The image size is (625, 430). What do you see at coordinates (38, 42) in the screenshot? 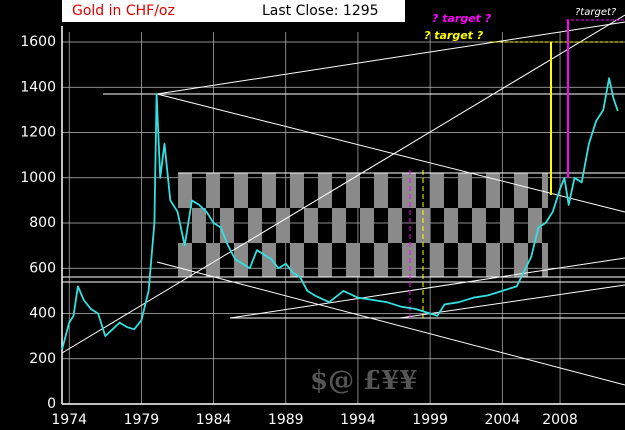
I see `y-tick-label: 1600` at bounding box center [38, 42].